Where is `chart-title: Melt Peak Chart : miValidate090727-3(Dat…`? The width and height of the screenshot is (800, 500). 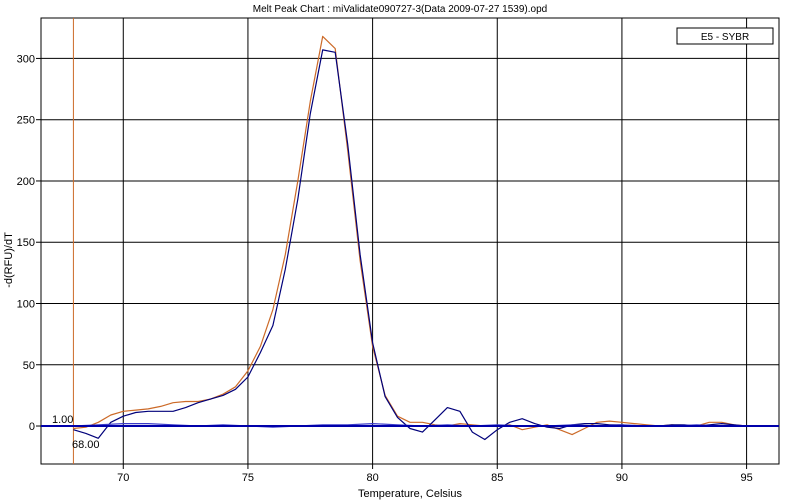
chart-title: Melt Peak Chart : miValidate090727-3(Dat… is located at coordinates (400, 9).